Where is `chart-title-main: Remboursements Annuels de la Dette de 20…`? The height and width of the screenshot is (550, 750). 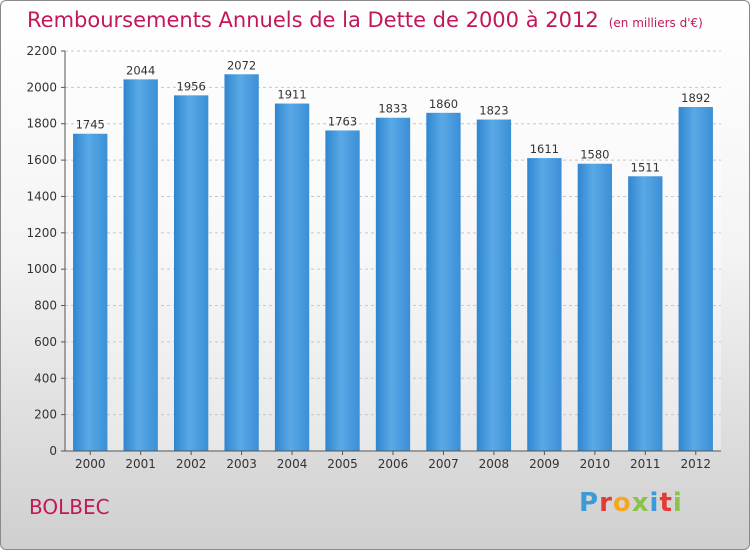 chart-title-main: Remboursements Annuels de la Dette de 20… is located at coordinates (313, 20).